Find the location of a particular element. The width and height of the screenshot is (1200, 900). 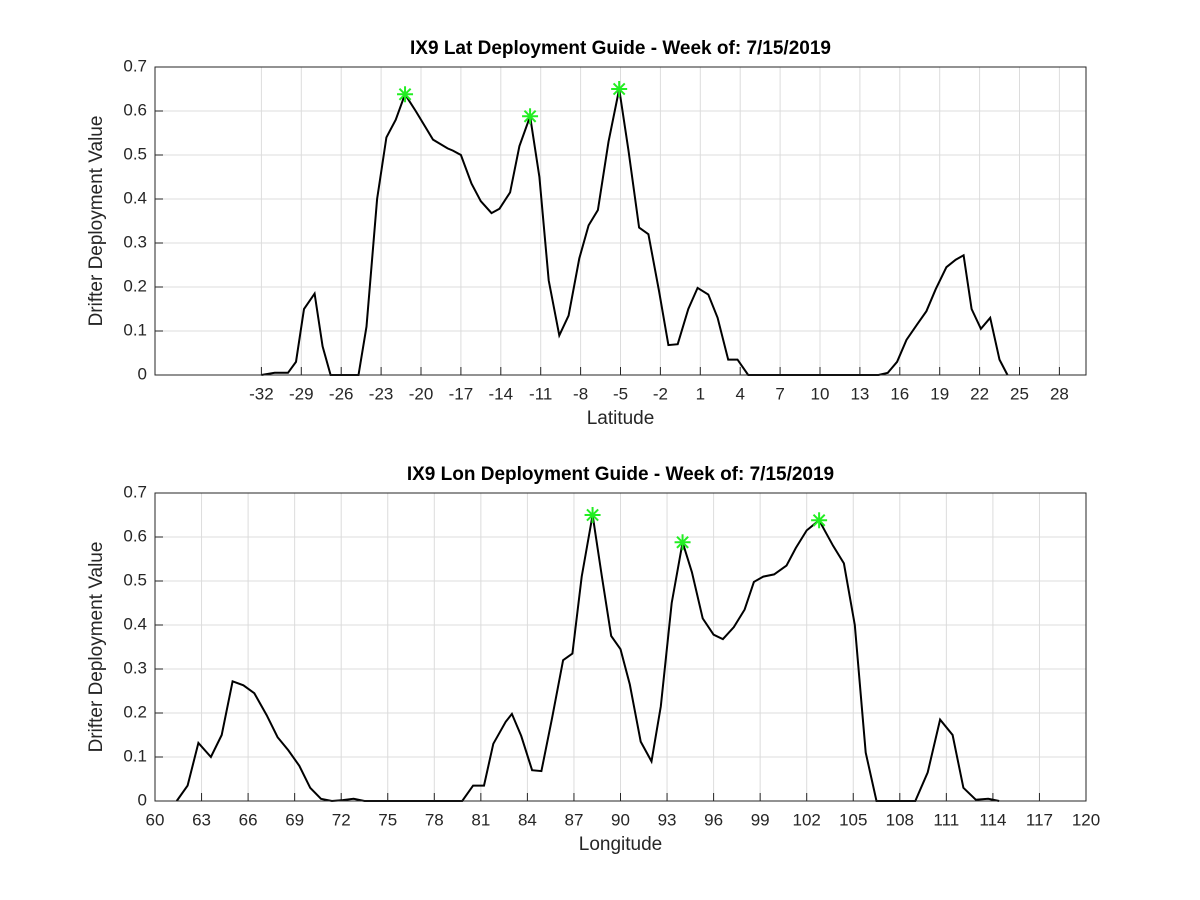

x-tick-label: -23 is located at coordinates (381, 393).